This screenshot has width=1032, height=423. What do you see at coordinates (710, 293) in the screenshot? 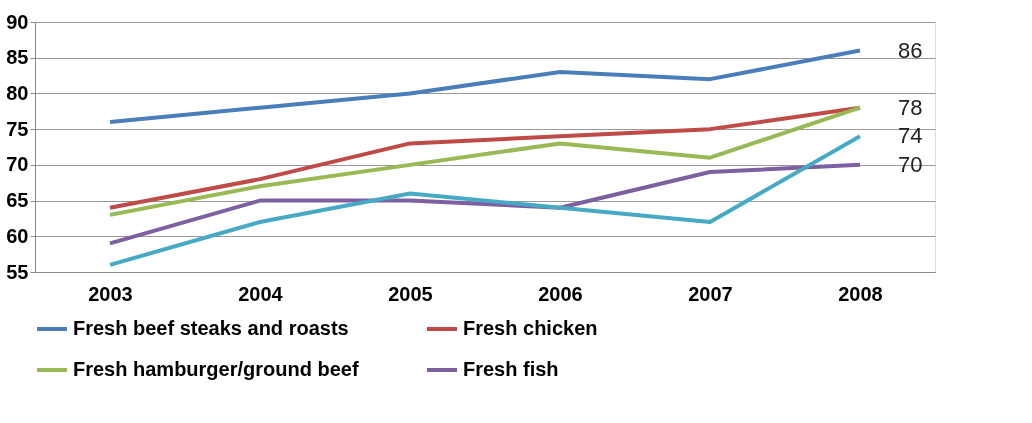
I see `x-tick-label: 2007` at bounding box center [710, 293].